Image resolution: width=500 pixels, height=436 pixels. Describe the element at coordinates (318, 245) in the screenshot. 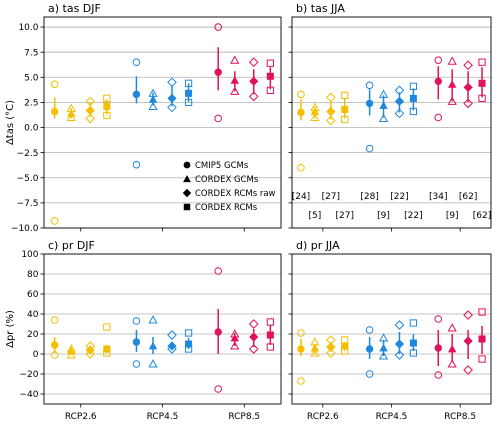

I see `panel-title: d) pr JJA` at that location.